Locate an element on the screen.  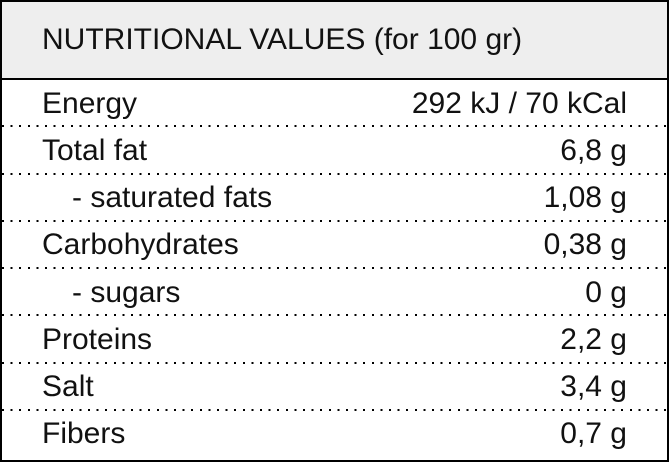
nutrient-label: Energy is located at coordinates (90, 103).